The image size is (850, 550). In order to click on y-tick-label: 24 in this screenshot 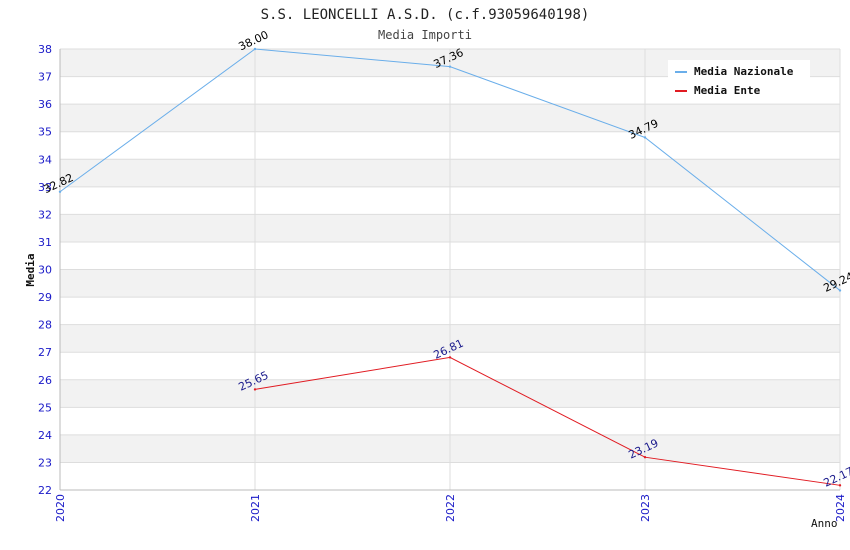, I will do `click(45, 435)`.